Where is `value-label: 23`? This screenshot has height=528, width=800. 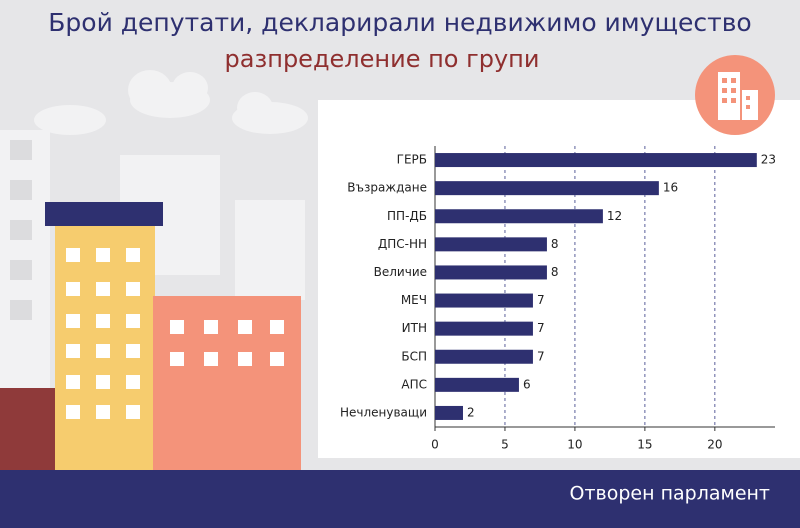
value-label: 23 is located at coordinates (768, 160).